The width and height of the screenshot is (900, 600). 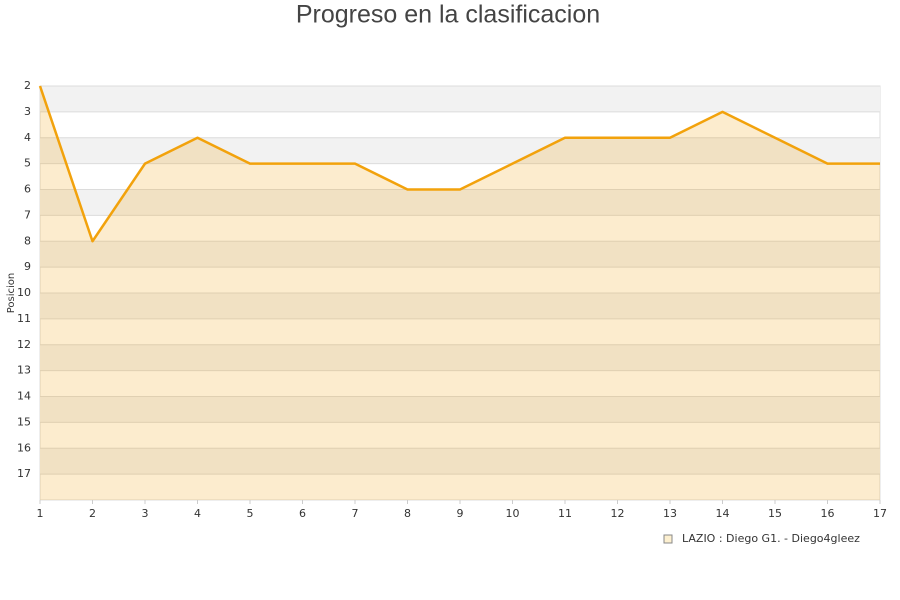 What do you see at coordinates (197, 513) in the screenshot?
I see `x-tick-label: 4` at bounding box center [197, 513].